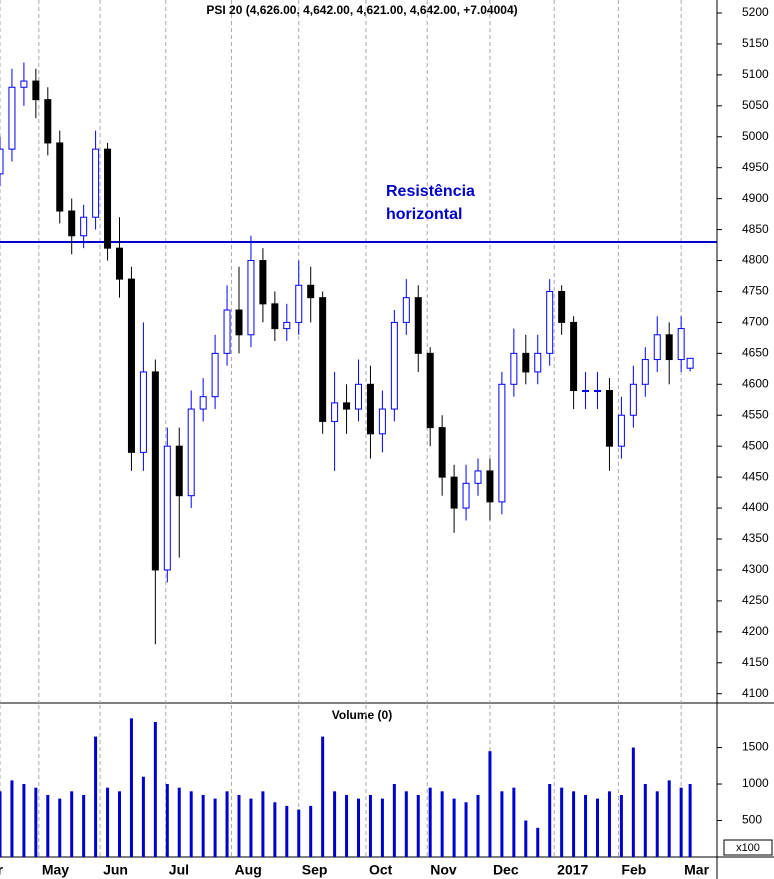 Image resolution: width=774 pixels, height=879 pixels. What do you see at coordinates (755, 383) in the screenshot?
I see `y-tick-label: 4600` at bounding box center [755, 383].